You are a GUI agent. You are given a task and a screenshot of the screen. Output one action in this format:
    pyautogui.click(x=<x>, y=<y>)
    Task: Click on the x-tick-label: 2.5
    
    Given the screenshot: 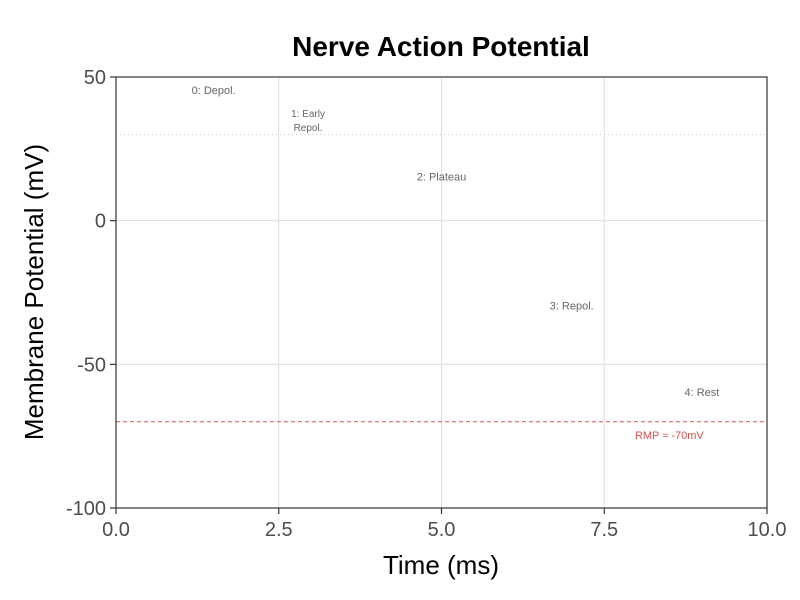 What is the action you would take?
    pyautogui.click(x=279, y=530)
    